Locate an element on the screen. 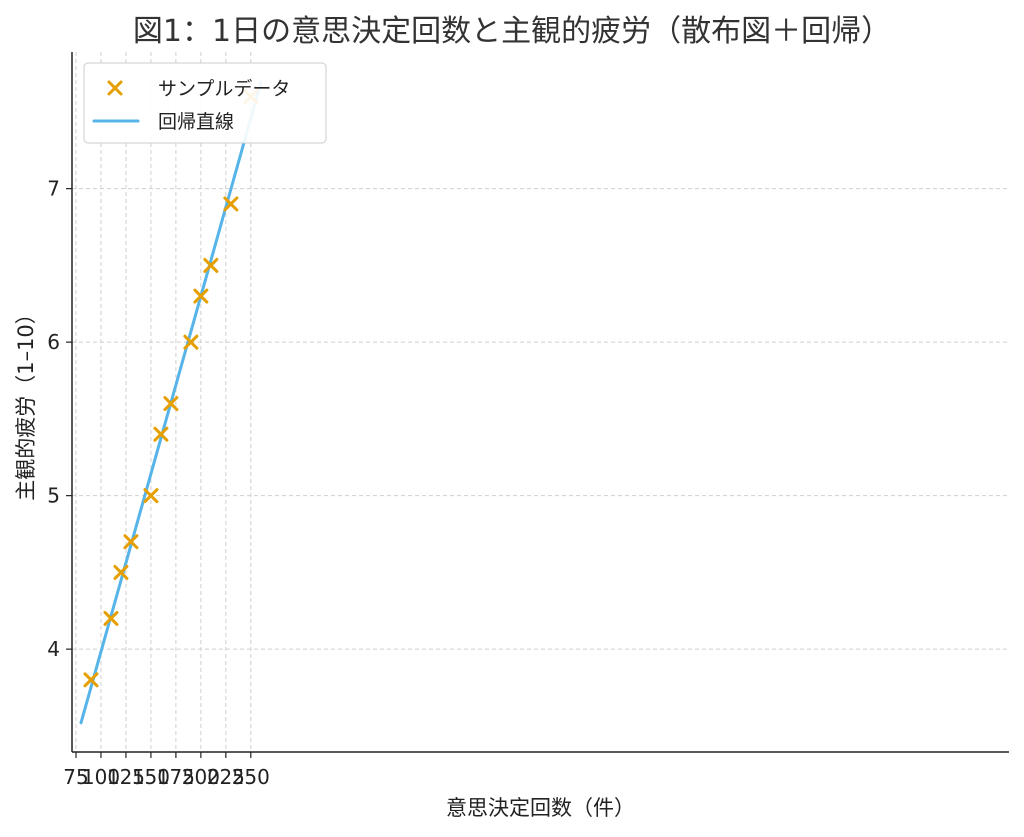 This screenshot has width=1024, height=837. chart-title: 図1：1日の意思決定回数と主観的疲労（散布図＋回帰） is located at coordinates (512, 31).